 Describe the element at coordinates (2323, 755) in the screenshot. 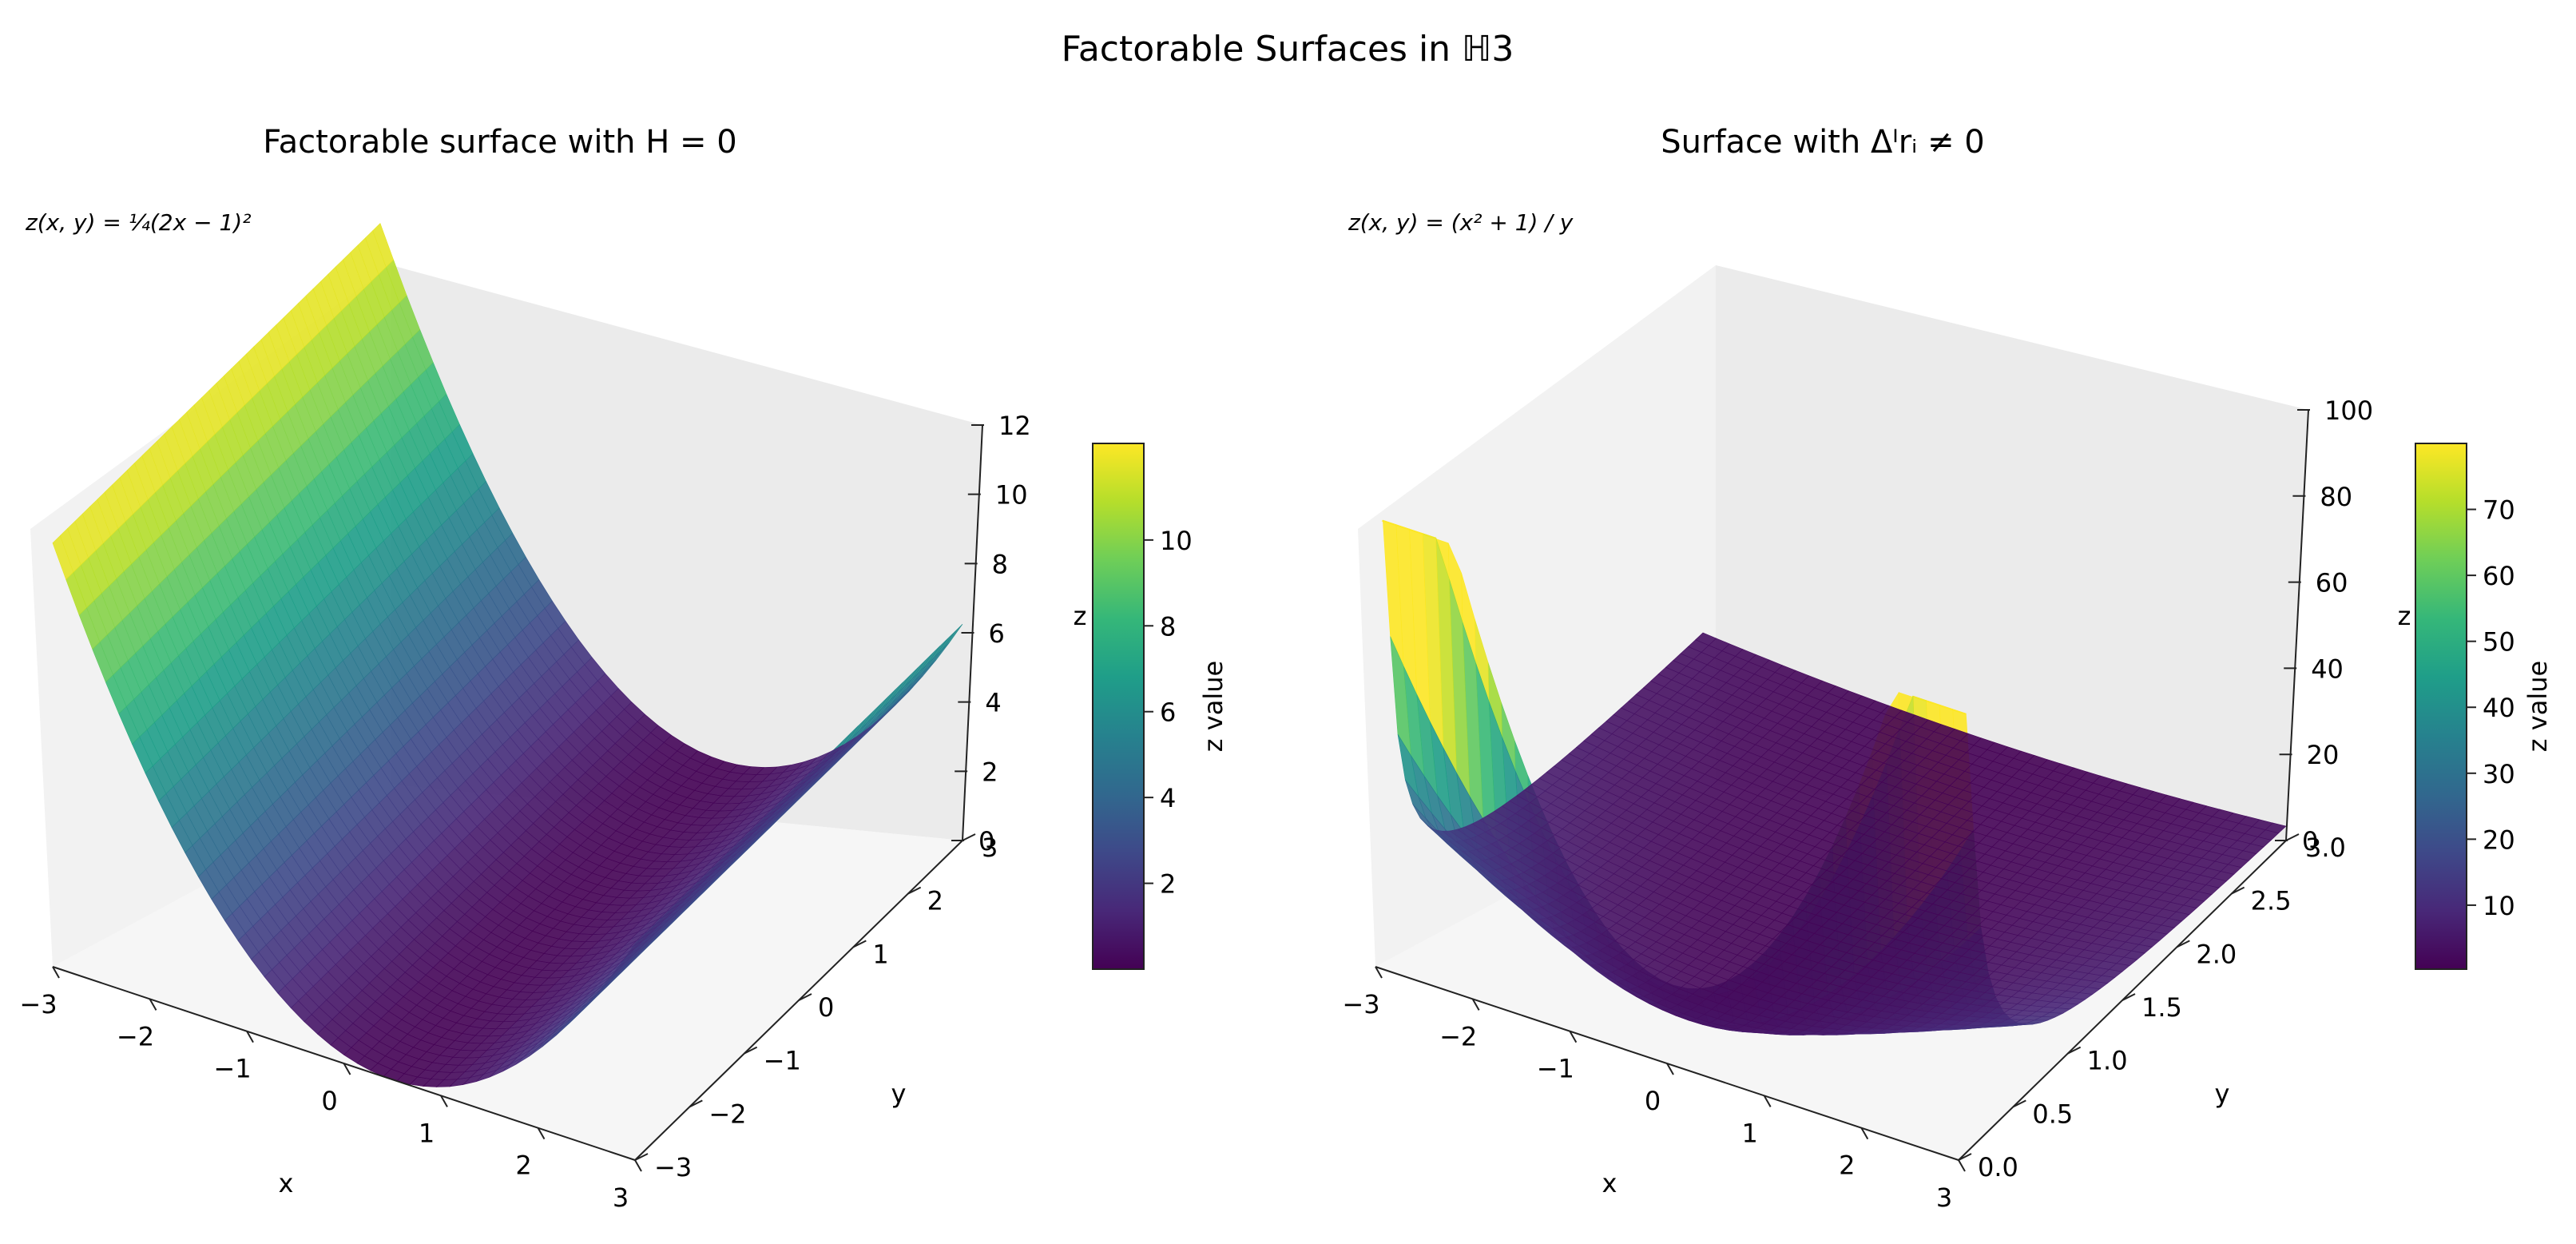

I see `z-tick-label: 20` at that location.